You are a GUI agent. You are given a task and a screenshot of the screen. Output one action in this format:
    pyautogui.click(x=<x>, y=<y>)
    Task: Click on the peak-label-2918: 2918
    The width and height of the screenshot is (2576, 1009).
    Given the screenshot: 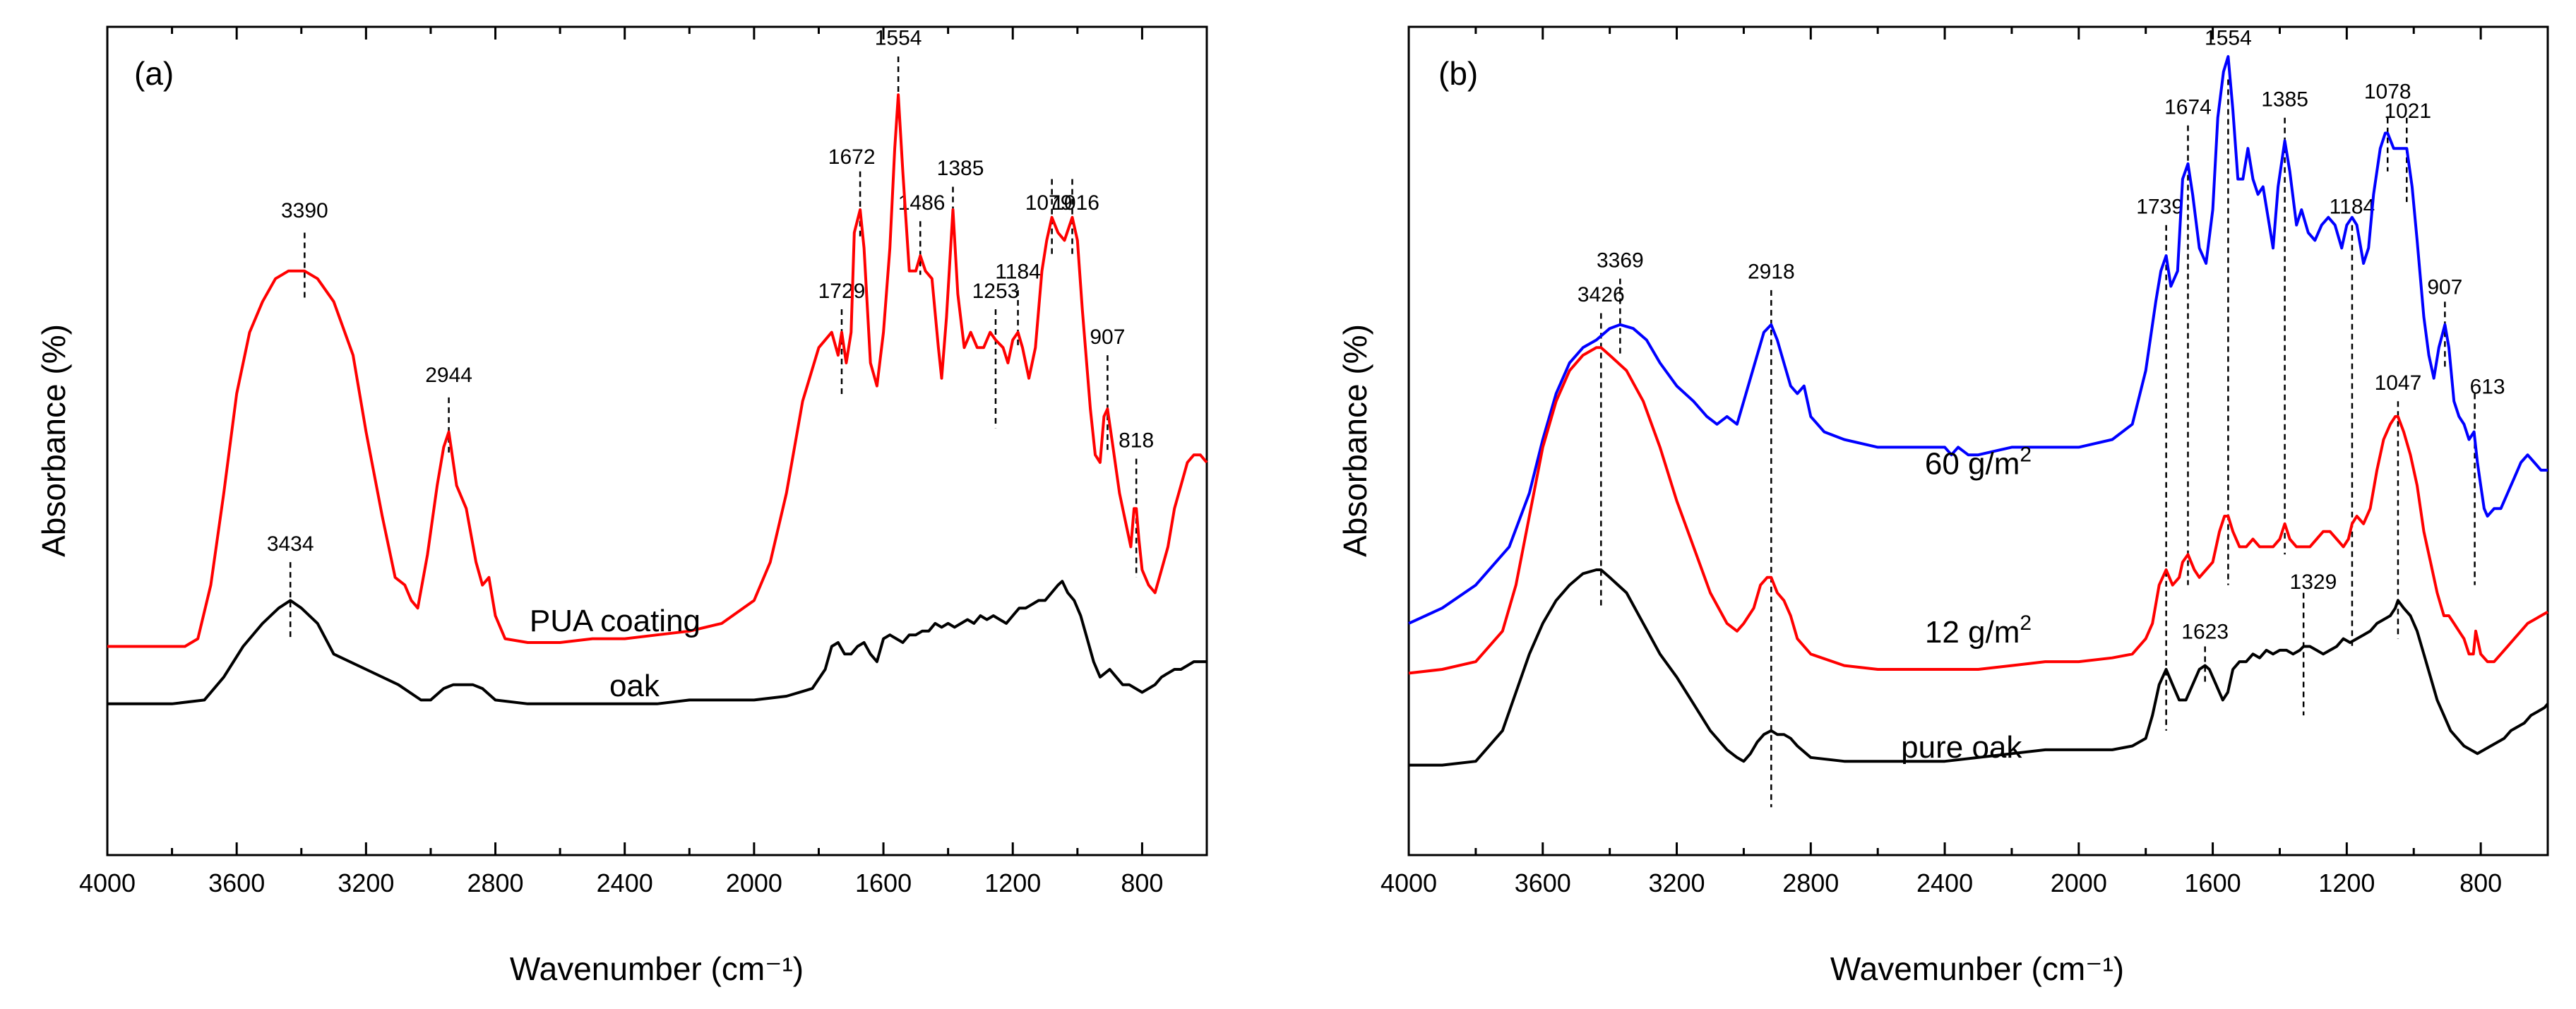 What is the action you would take?
    pyautogui.click(x=1771, y=272)
    